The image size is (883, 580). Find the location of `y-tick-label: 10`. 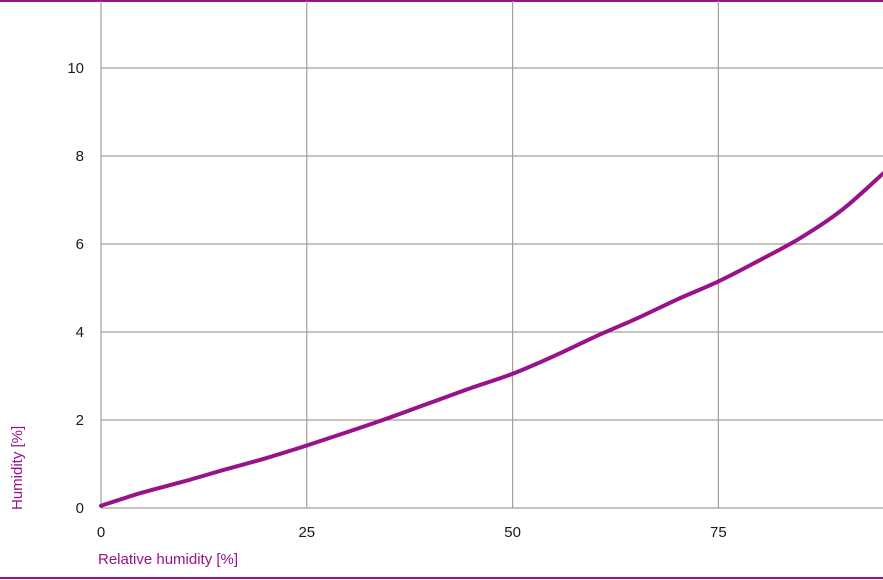

y-tick-label: 10 is located at coordinates (75, 68).